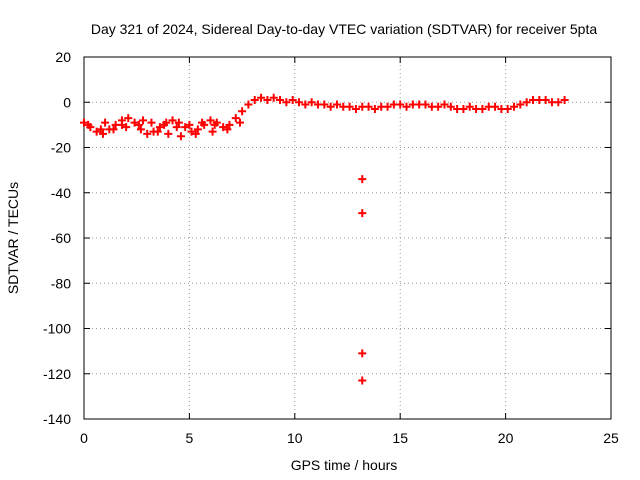 This screenshot has width=640, height=480. What do you see at coordinates (84, 438) in the screenshot?
I see `x-tick-label: 0` at bounding box center [84, 438].